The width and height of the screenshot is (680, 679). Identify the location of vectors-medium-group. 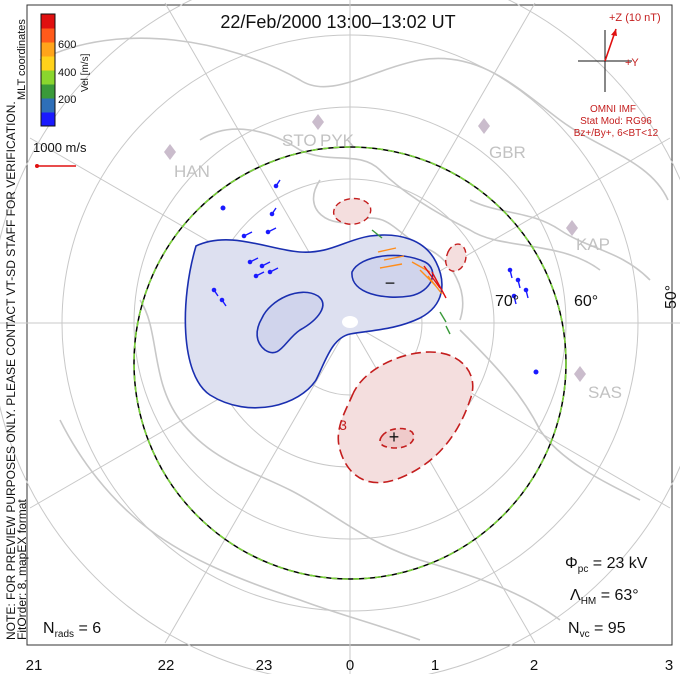
(411, 282).